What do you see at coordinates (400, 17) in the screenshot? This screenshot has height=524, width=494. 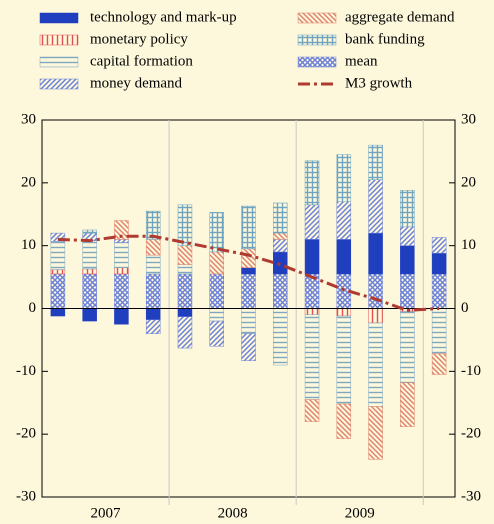 I see `legend-label: aggregate demand` at bounding box center [400, 17].